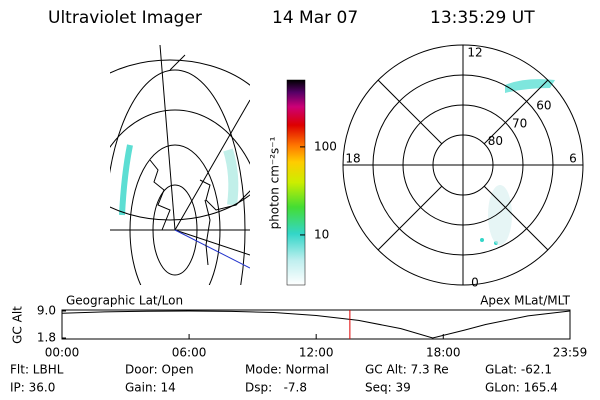 The height and width of the screenshot is (400, 600). Describe the element at coordinates (570, 353) in the screenshot. I see `x-tick-label: 23:59` at that location.